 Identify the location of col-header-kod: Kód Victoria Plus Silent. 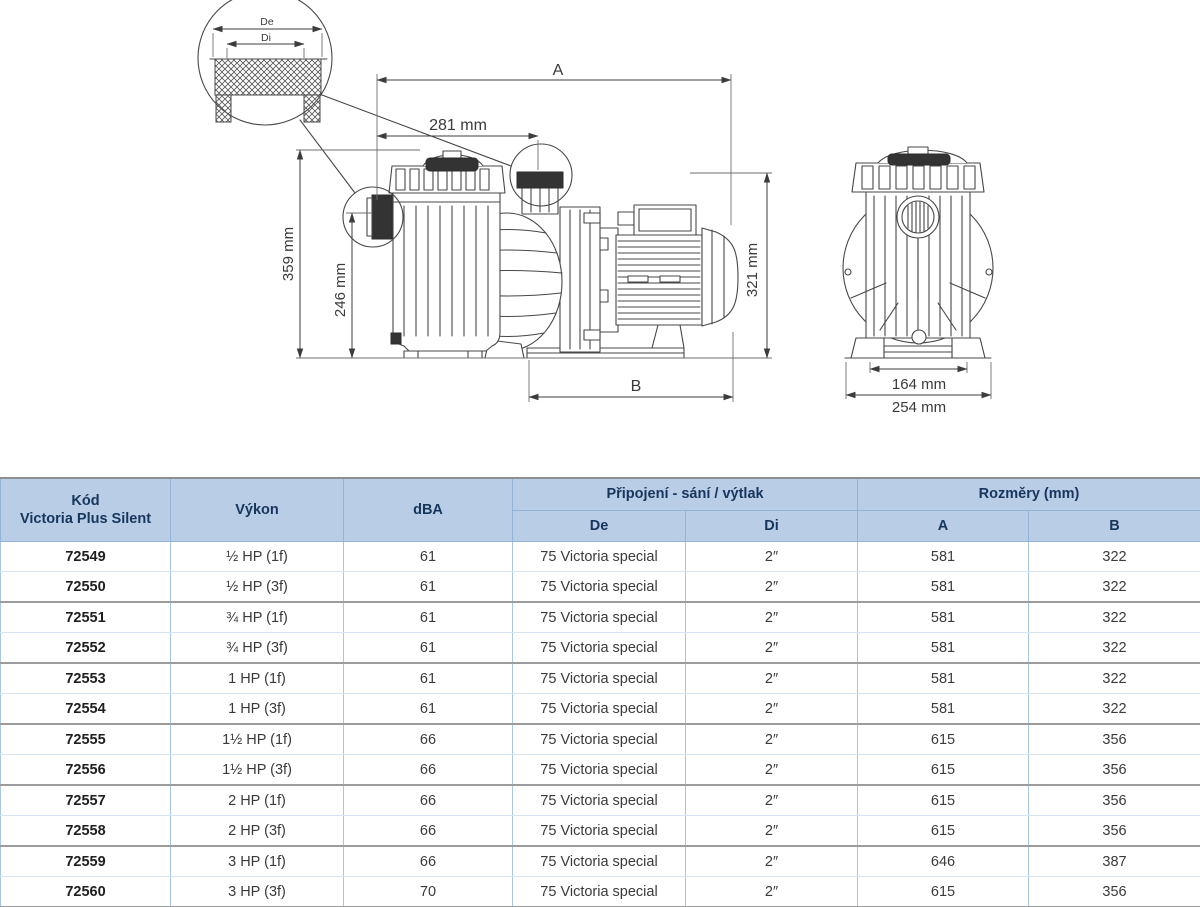
(85, 509).